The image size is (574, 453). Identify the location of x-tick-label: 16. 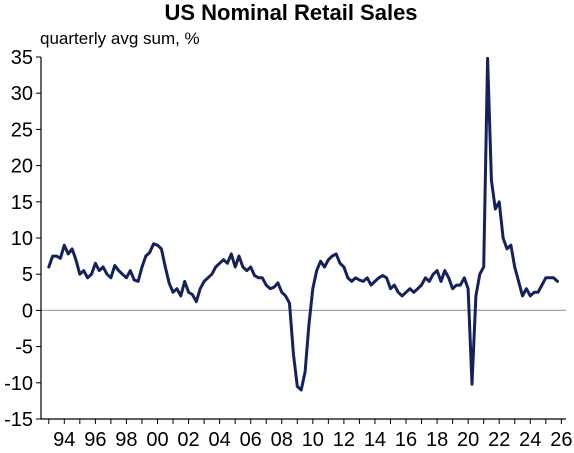
(406, 440).